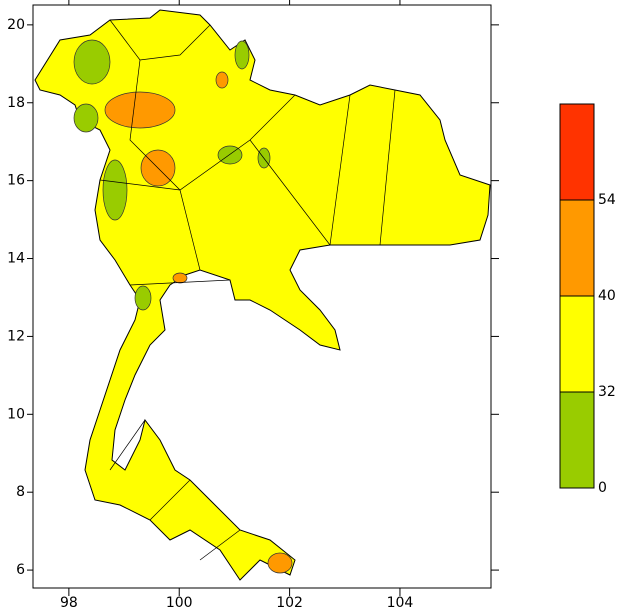 The height and width of the screenshot is (610, 620). Describe the element at coordinates (16, 259) in the screenshot. I see `y-tick-label: 14` at that location.